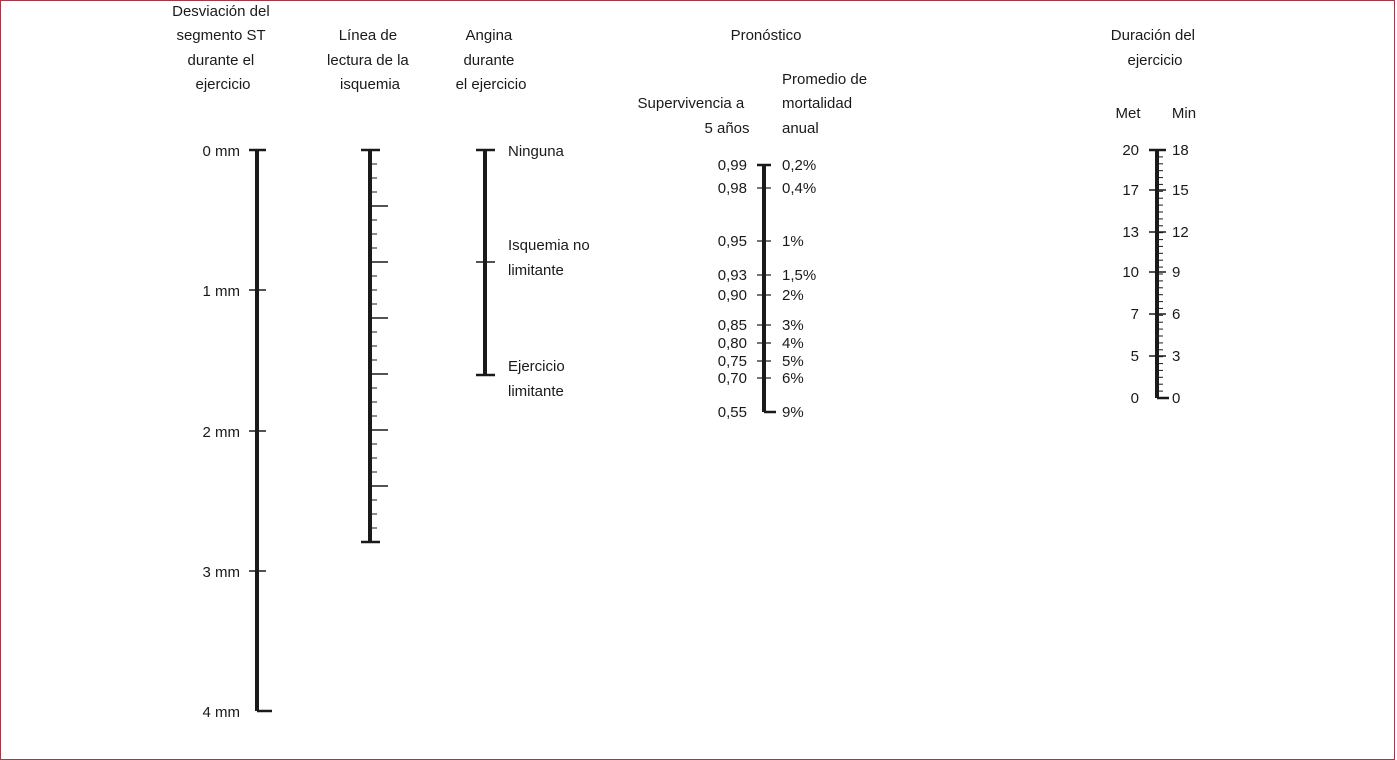 This screenshot has width=1397, height=760. Describe the element at coordinates (1130, 232) in the screenshot. I see `met-tick-label: 13` at that location.